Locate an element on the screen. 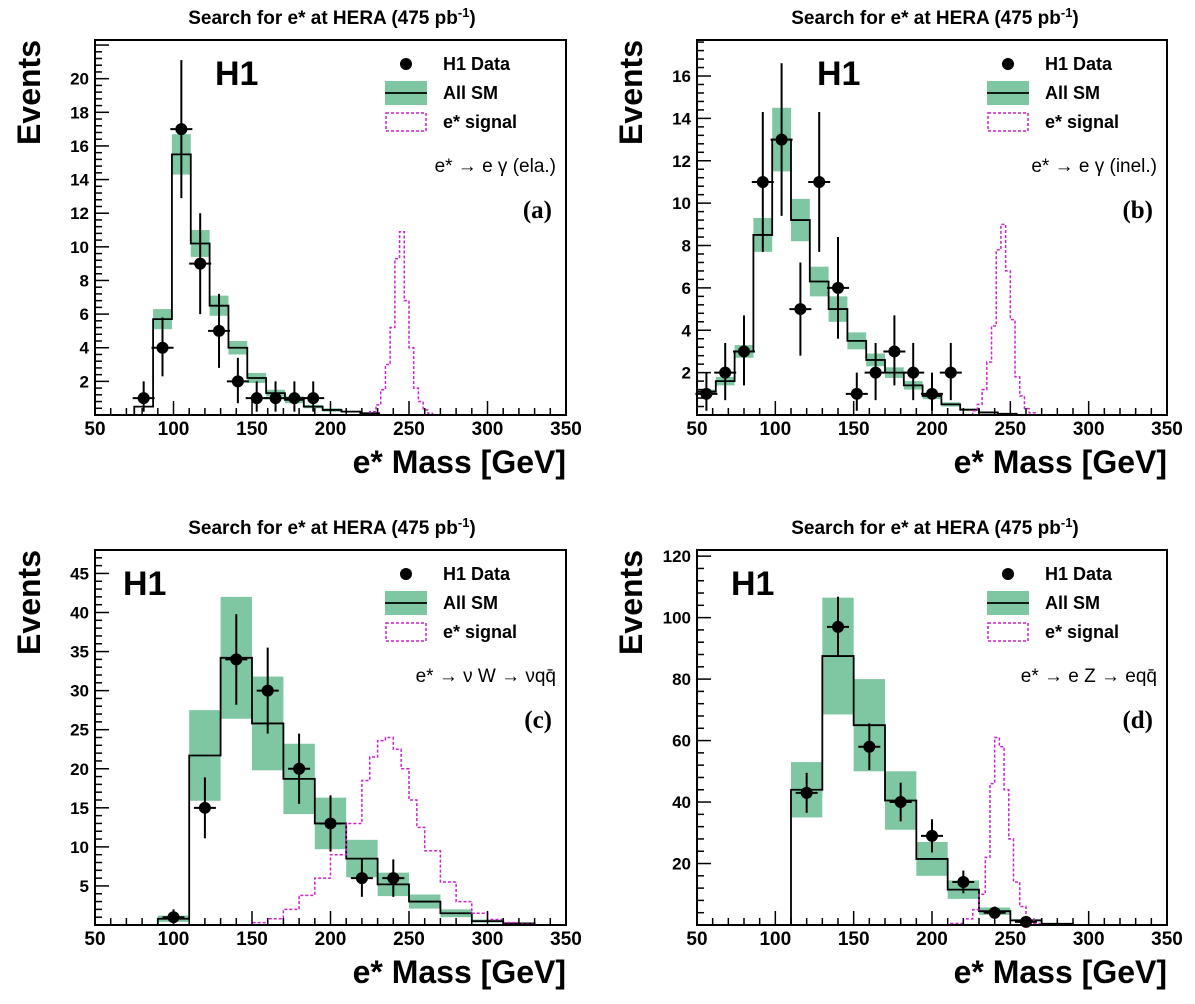  x-tick-label: 300 is located at coordinates (1089, 939).